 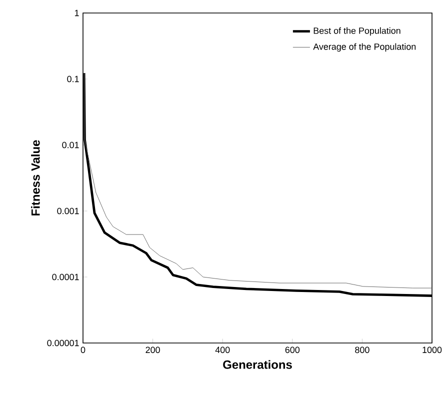 I want to click on x-tick-label: 800, so click(x=362, y=350).